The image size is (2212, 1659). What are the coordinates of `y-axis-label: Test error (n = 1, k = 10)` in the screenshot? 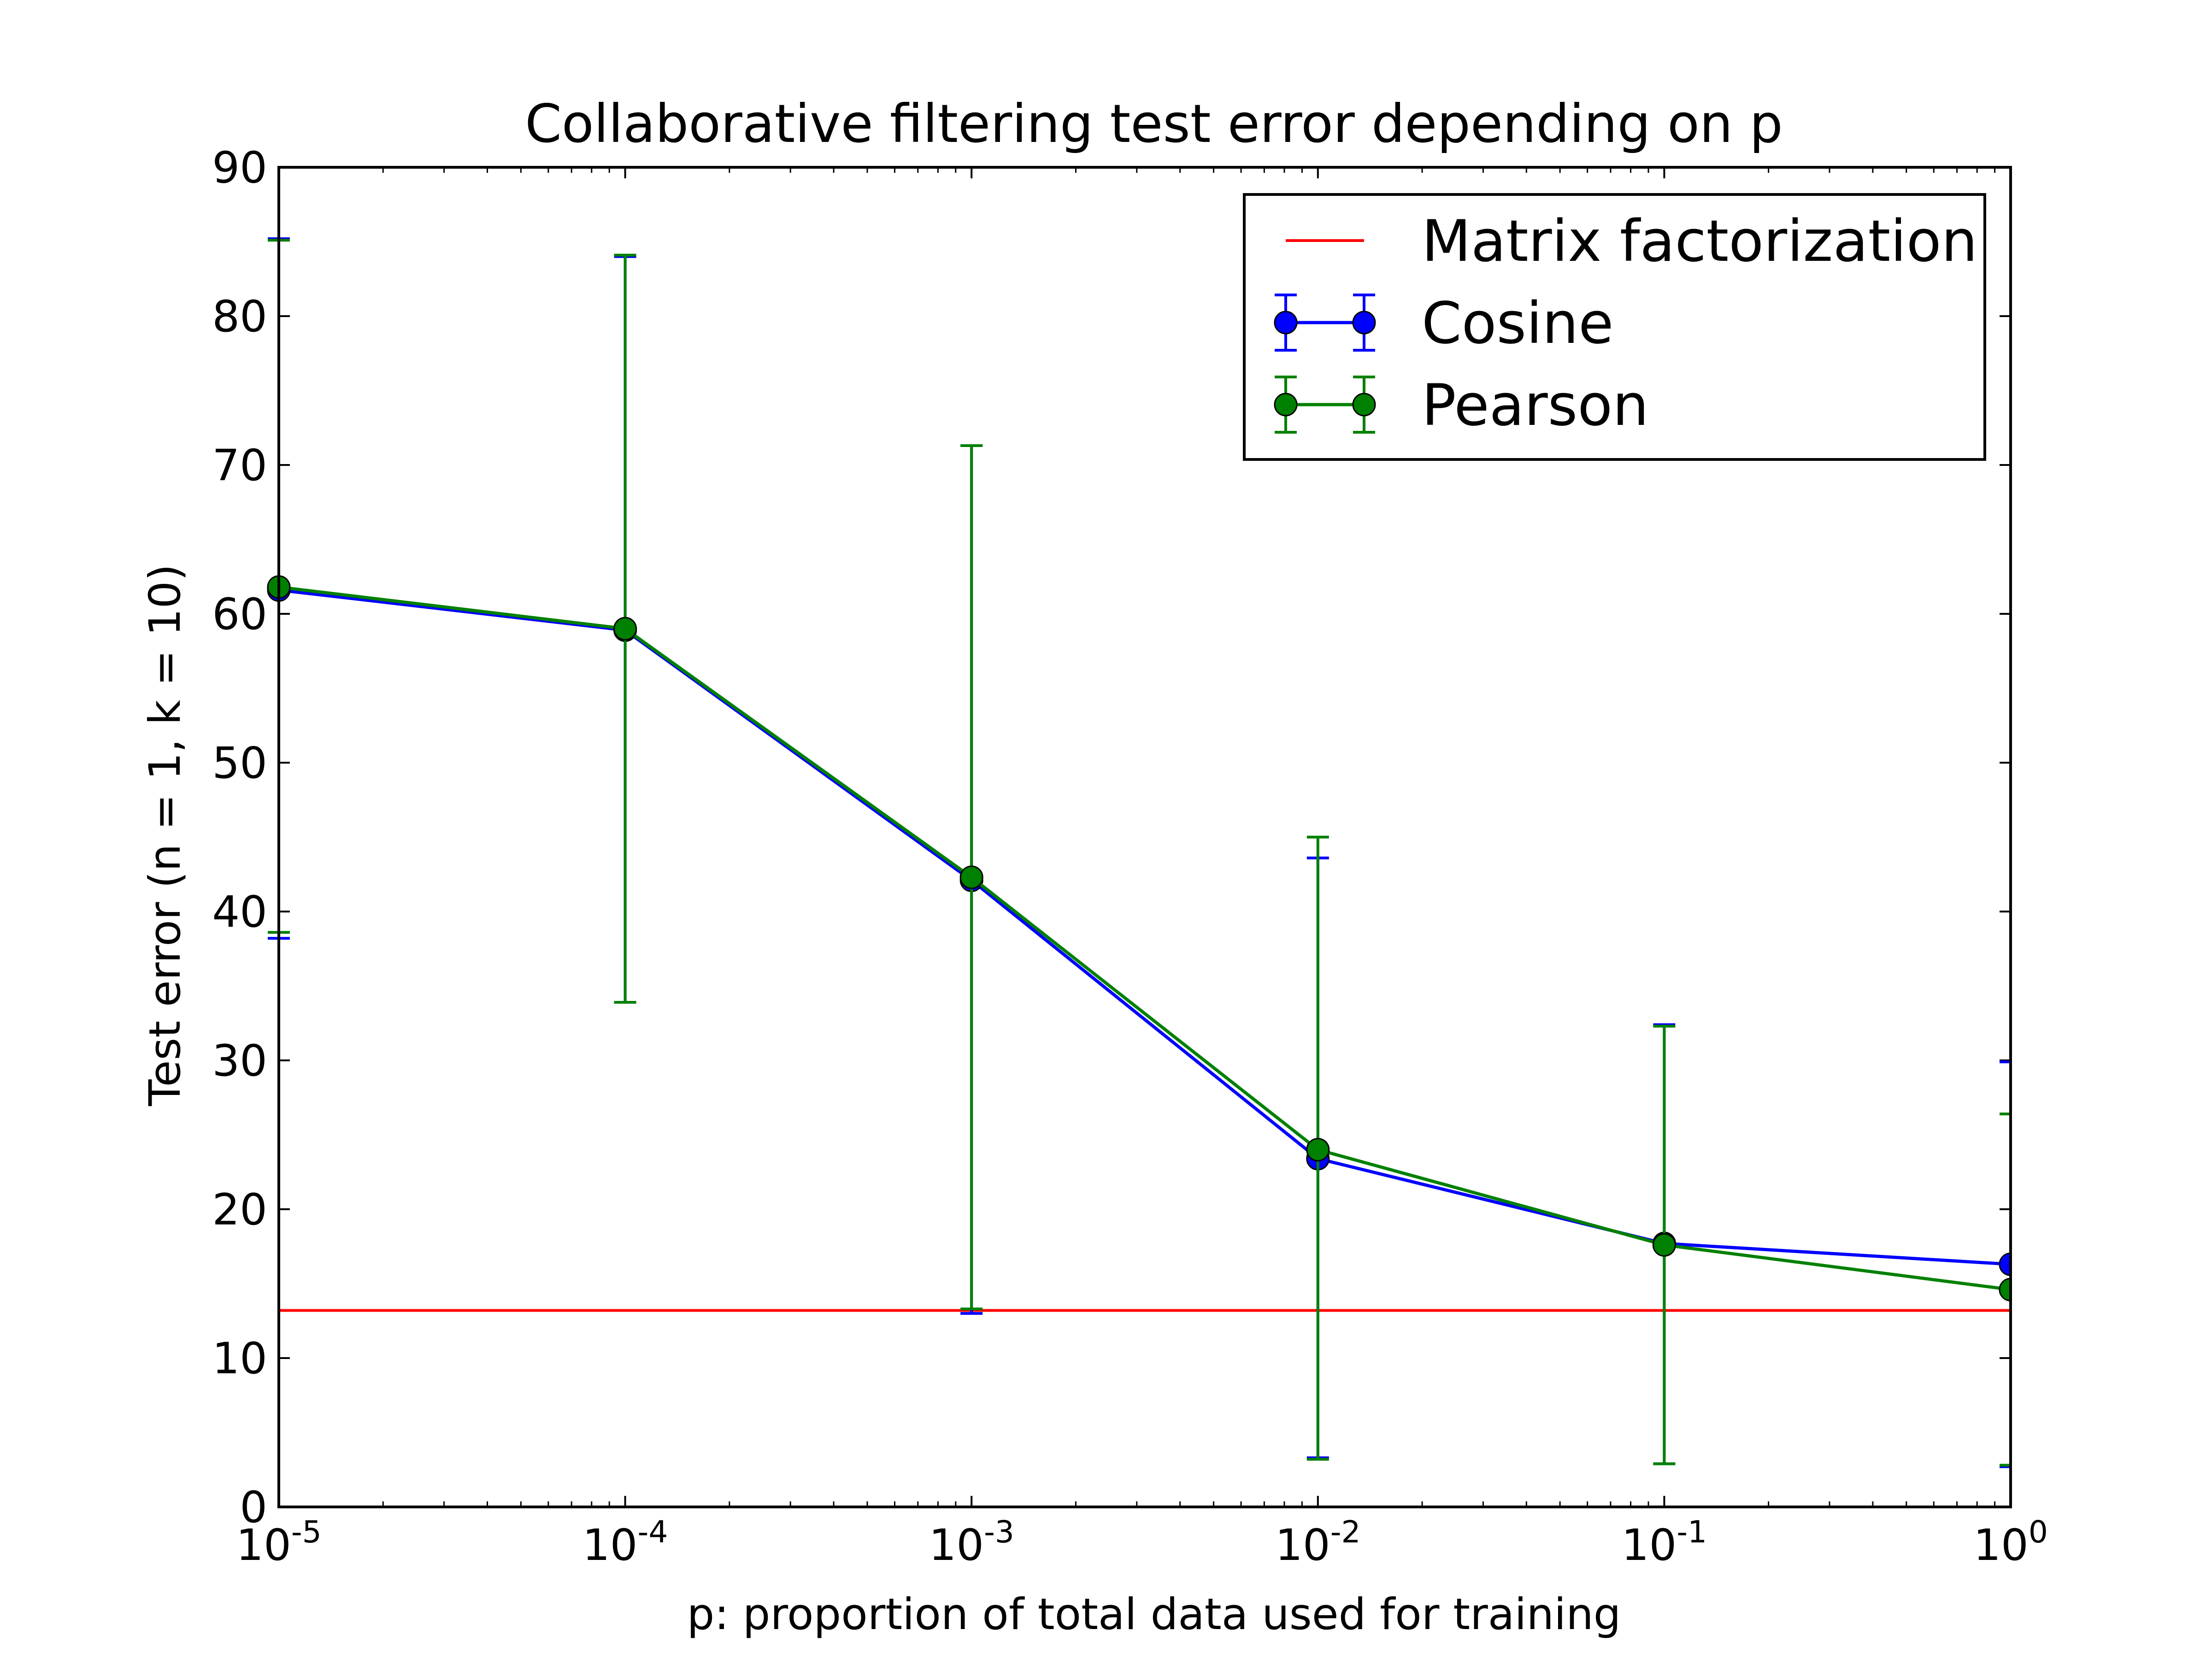 It's located at (165, 835).